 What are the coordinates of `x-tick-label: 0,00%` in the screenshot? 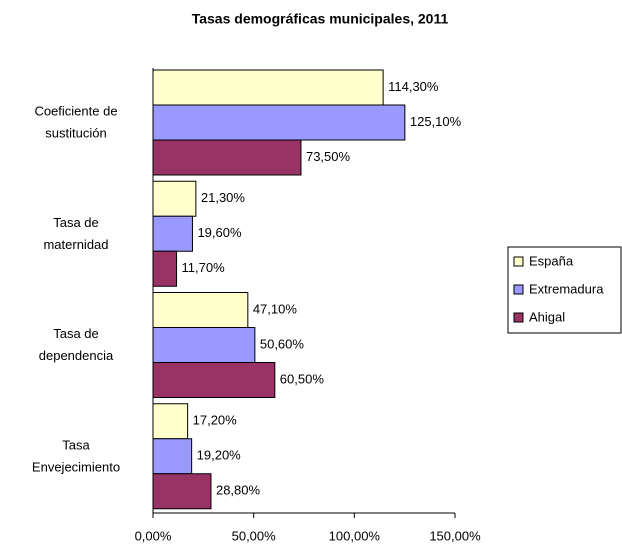 It's located at (153, 535).